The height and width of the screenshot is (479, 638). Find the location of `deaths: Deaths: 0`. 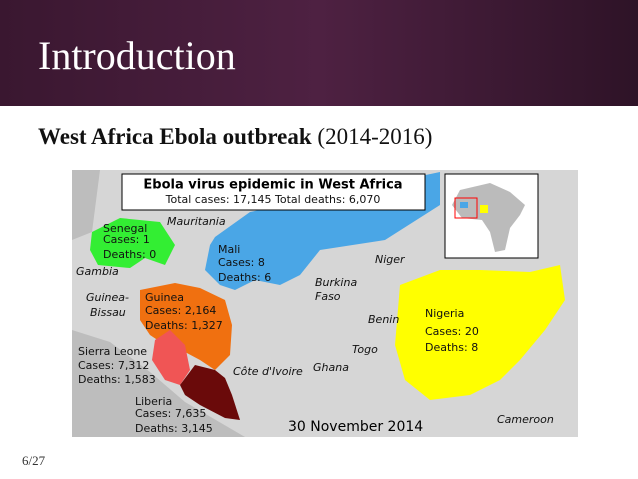

deaths: Deaths: 0 is located at coordinates (129, 254).